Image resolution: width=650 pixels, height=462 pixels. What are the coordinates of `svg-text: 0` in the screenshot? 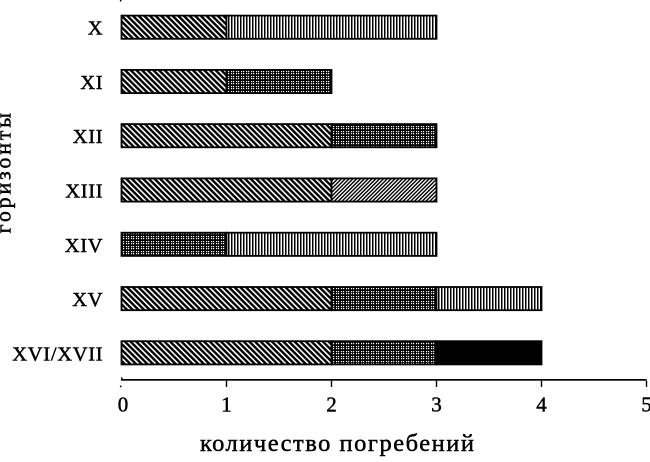 It's located at (123, 405).